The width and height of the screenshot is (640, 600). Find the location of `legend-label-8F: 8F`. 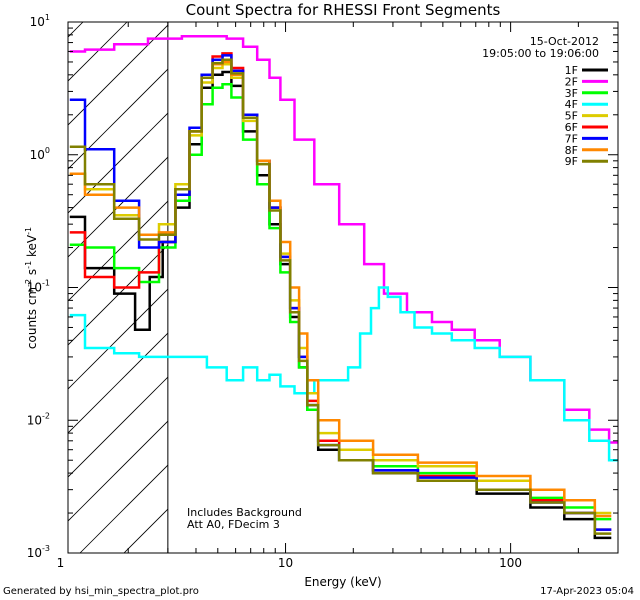

legend-label-8F: 8F is located at coordinates (571, 150).